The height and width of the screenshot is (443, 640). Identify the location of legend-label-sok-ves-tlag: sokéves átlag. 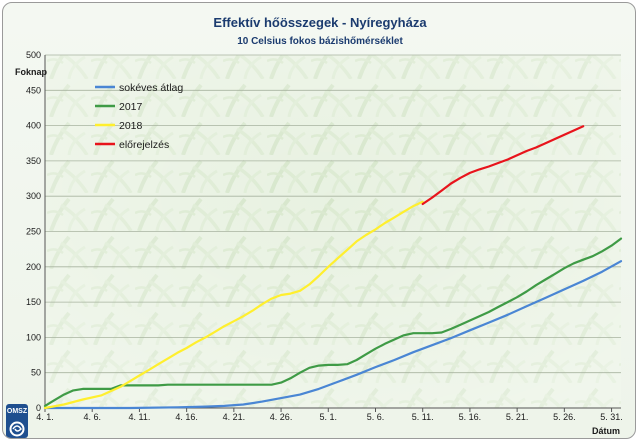
(151, 88).